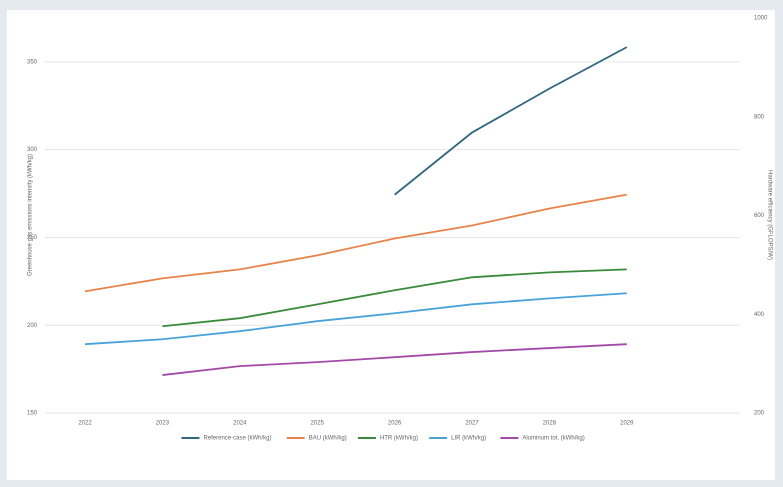 This screenshot has width=783, height=487. I want to click on x-tick-label: 2027, so click(472, 424).